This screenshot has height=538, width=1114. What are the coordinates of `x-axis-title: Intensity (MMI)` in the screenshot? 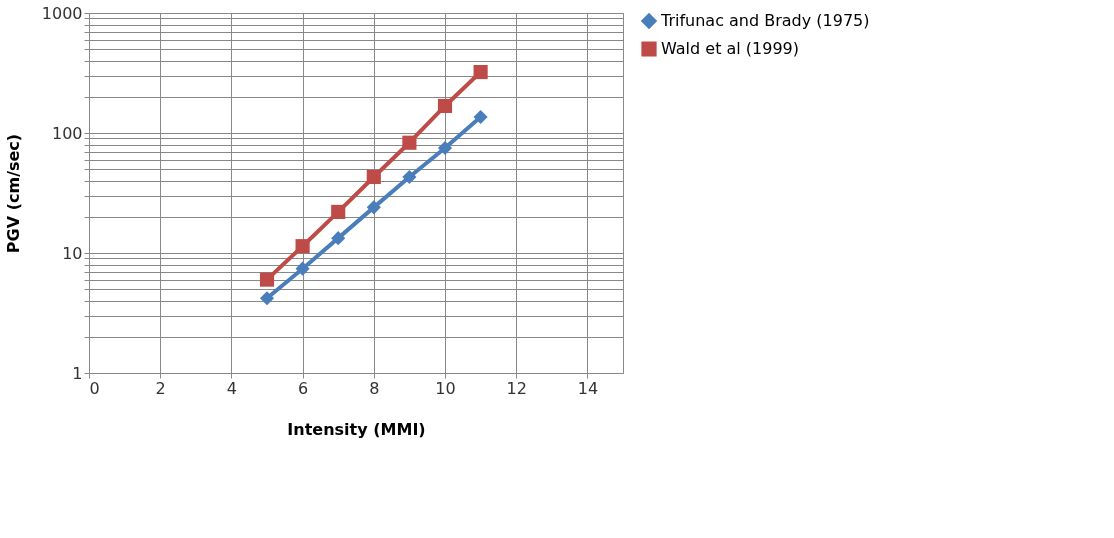 It's located at (356, 429).